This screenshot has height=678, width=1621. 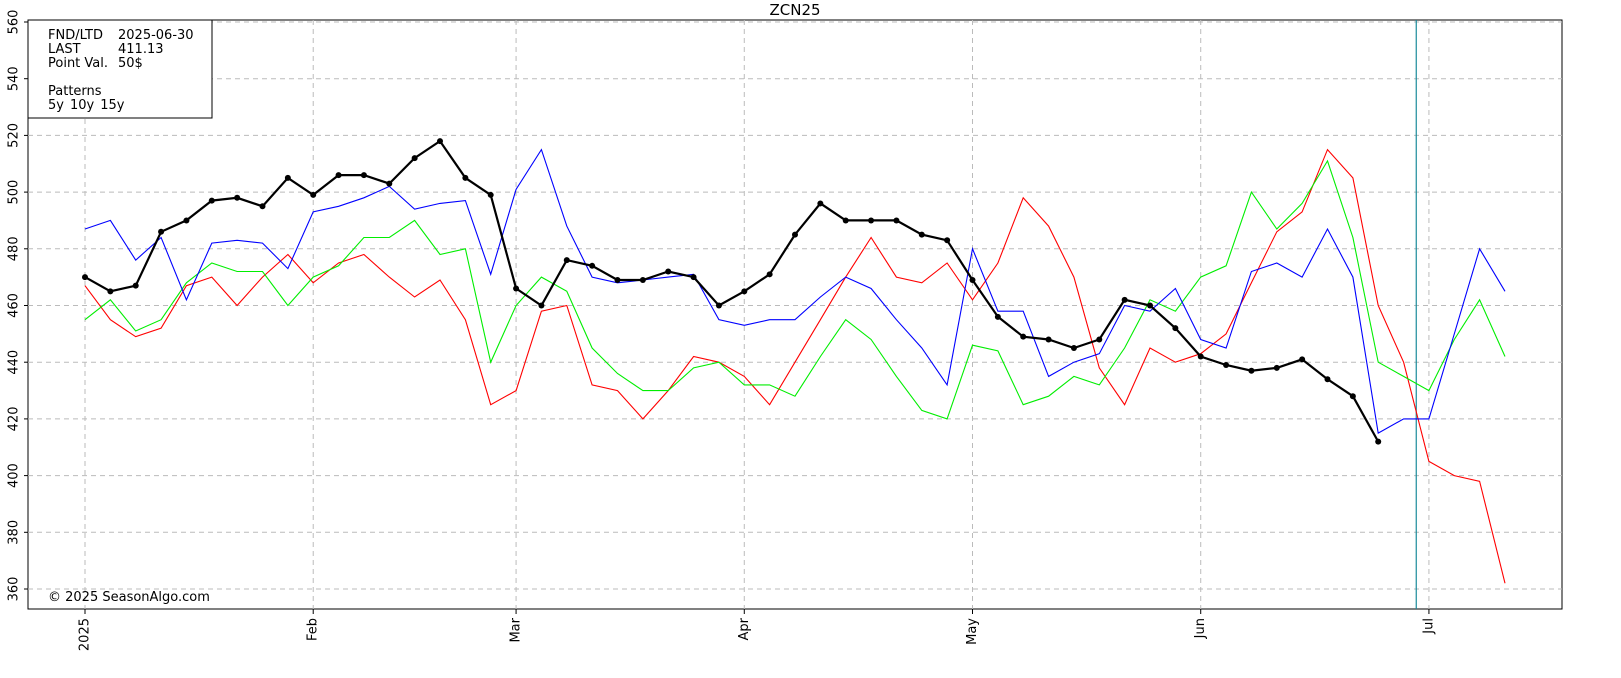 I want to click on legend-entry: 5y, so click(x=56, y=105).